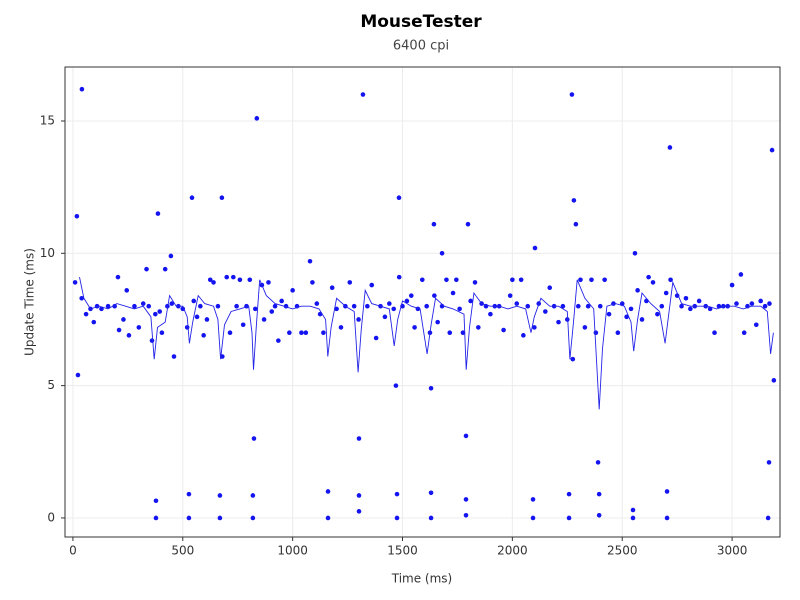 This screenshot has height=600, width=800. Describe the element at coordinates (732, 551) in the screenshot. I see `x-tick-label: 3000` at that location.